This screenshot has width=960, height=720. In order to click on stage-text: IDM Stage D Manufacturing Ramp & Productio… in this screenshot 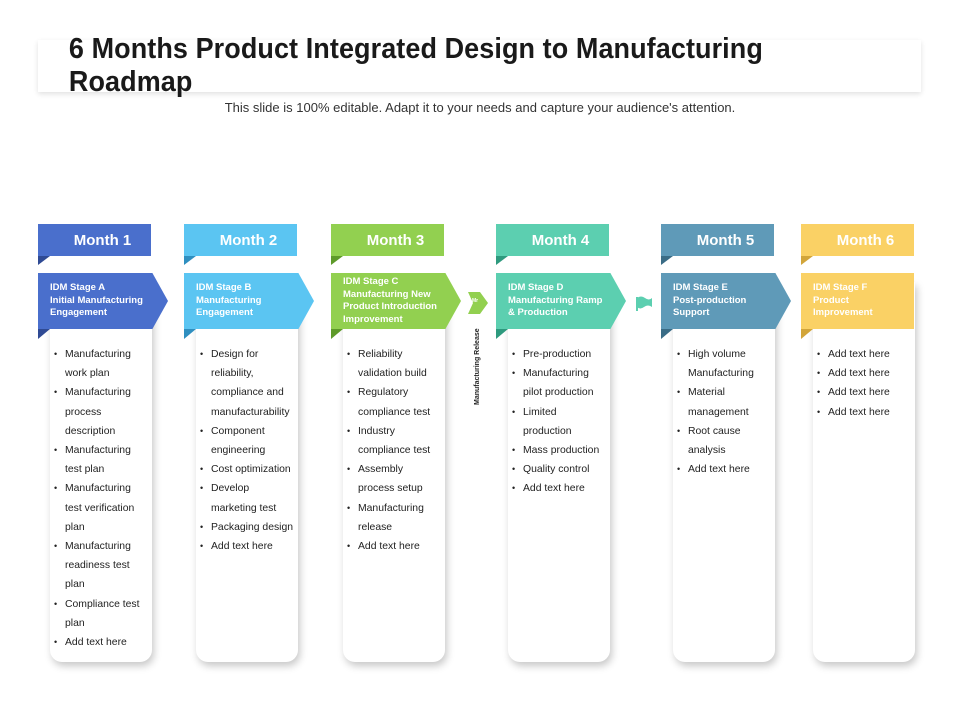, I will do `click(559, 301)`.